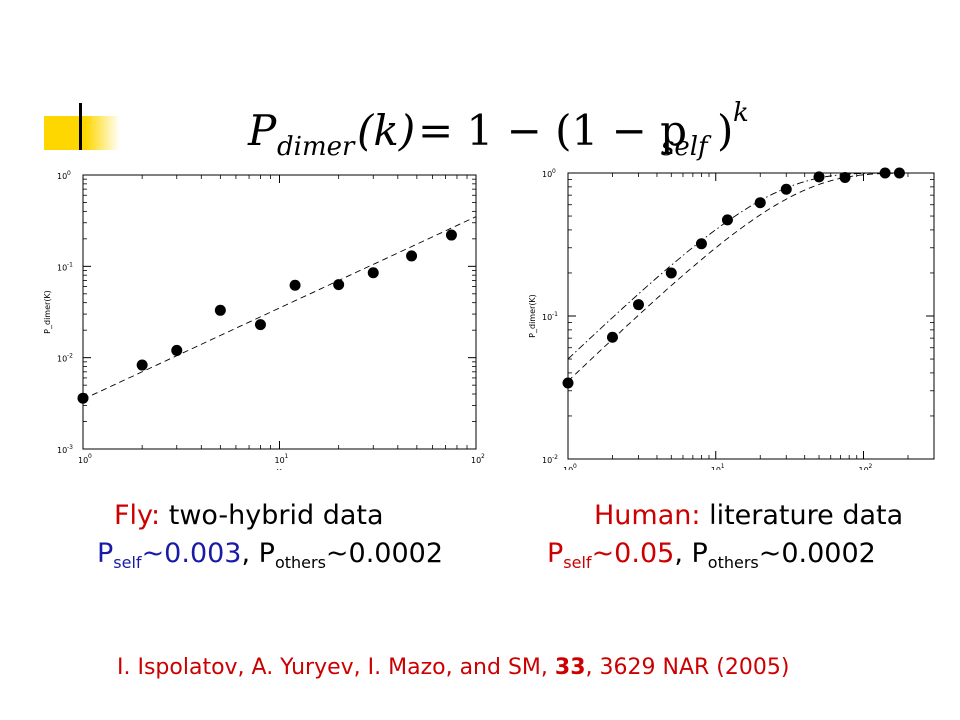 The height and width of the screenshot is (720, 960). Describe the element at coordinates (80, 126) in the screenshot. I see `accent-black-bar` at that location.